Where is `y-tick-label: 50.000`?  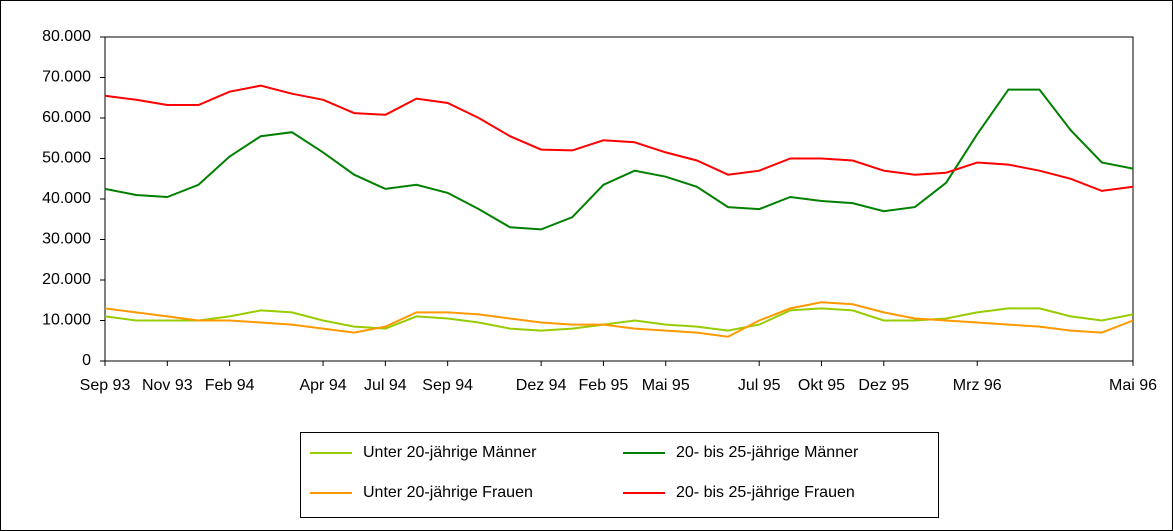
y-tick-label: 50.000 is located at coordinates (66, 158).